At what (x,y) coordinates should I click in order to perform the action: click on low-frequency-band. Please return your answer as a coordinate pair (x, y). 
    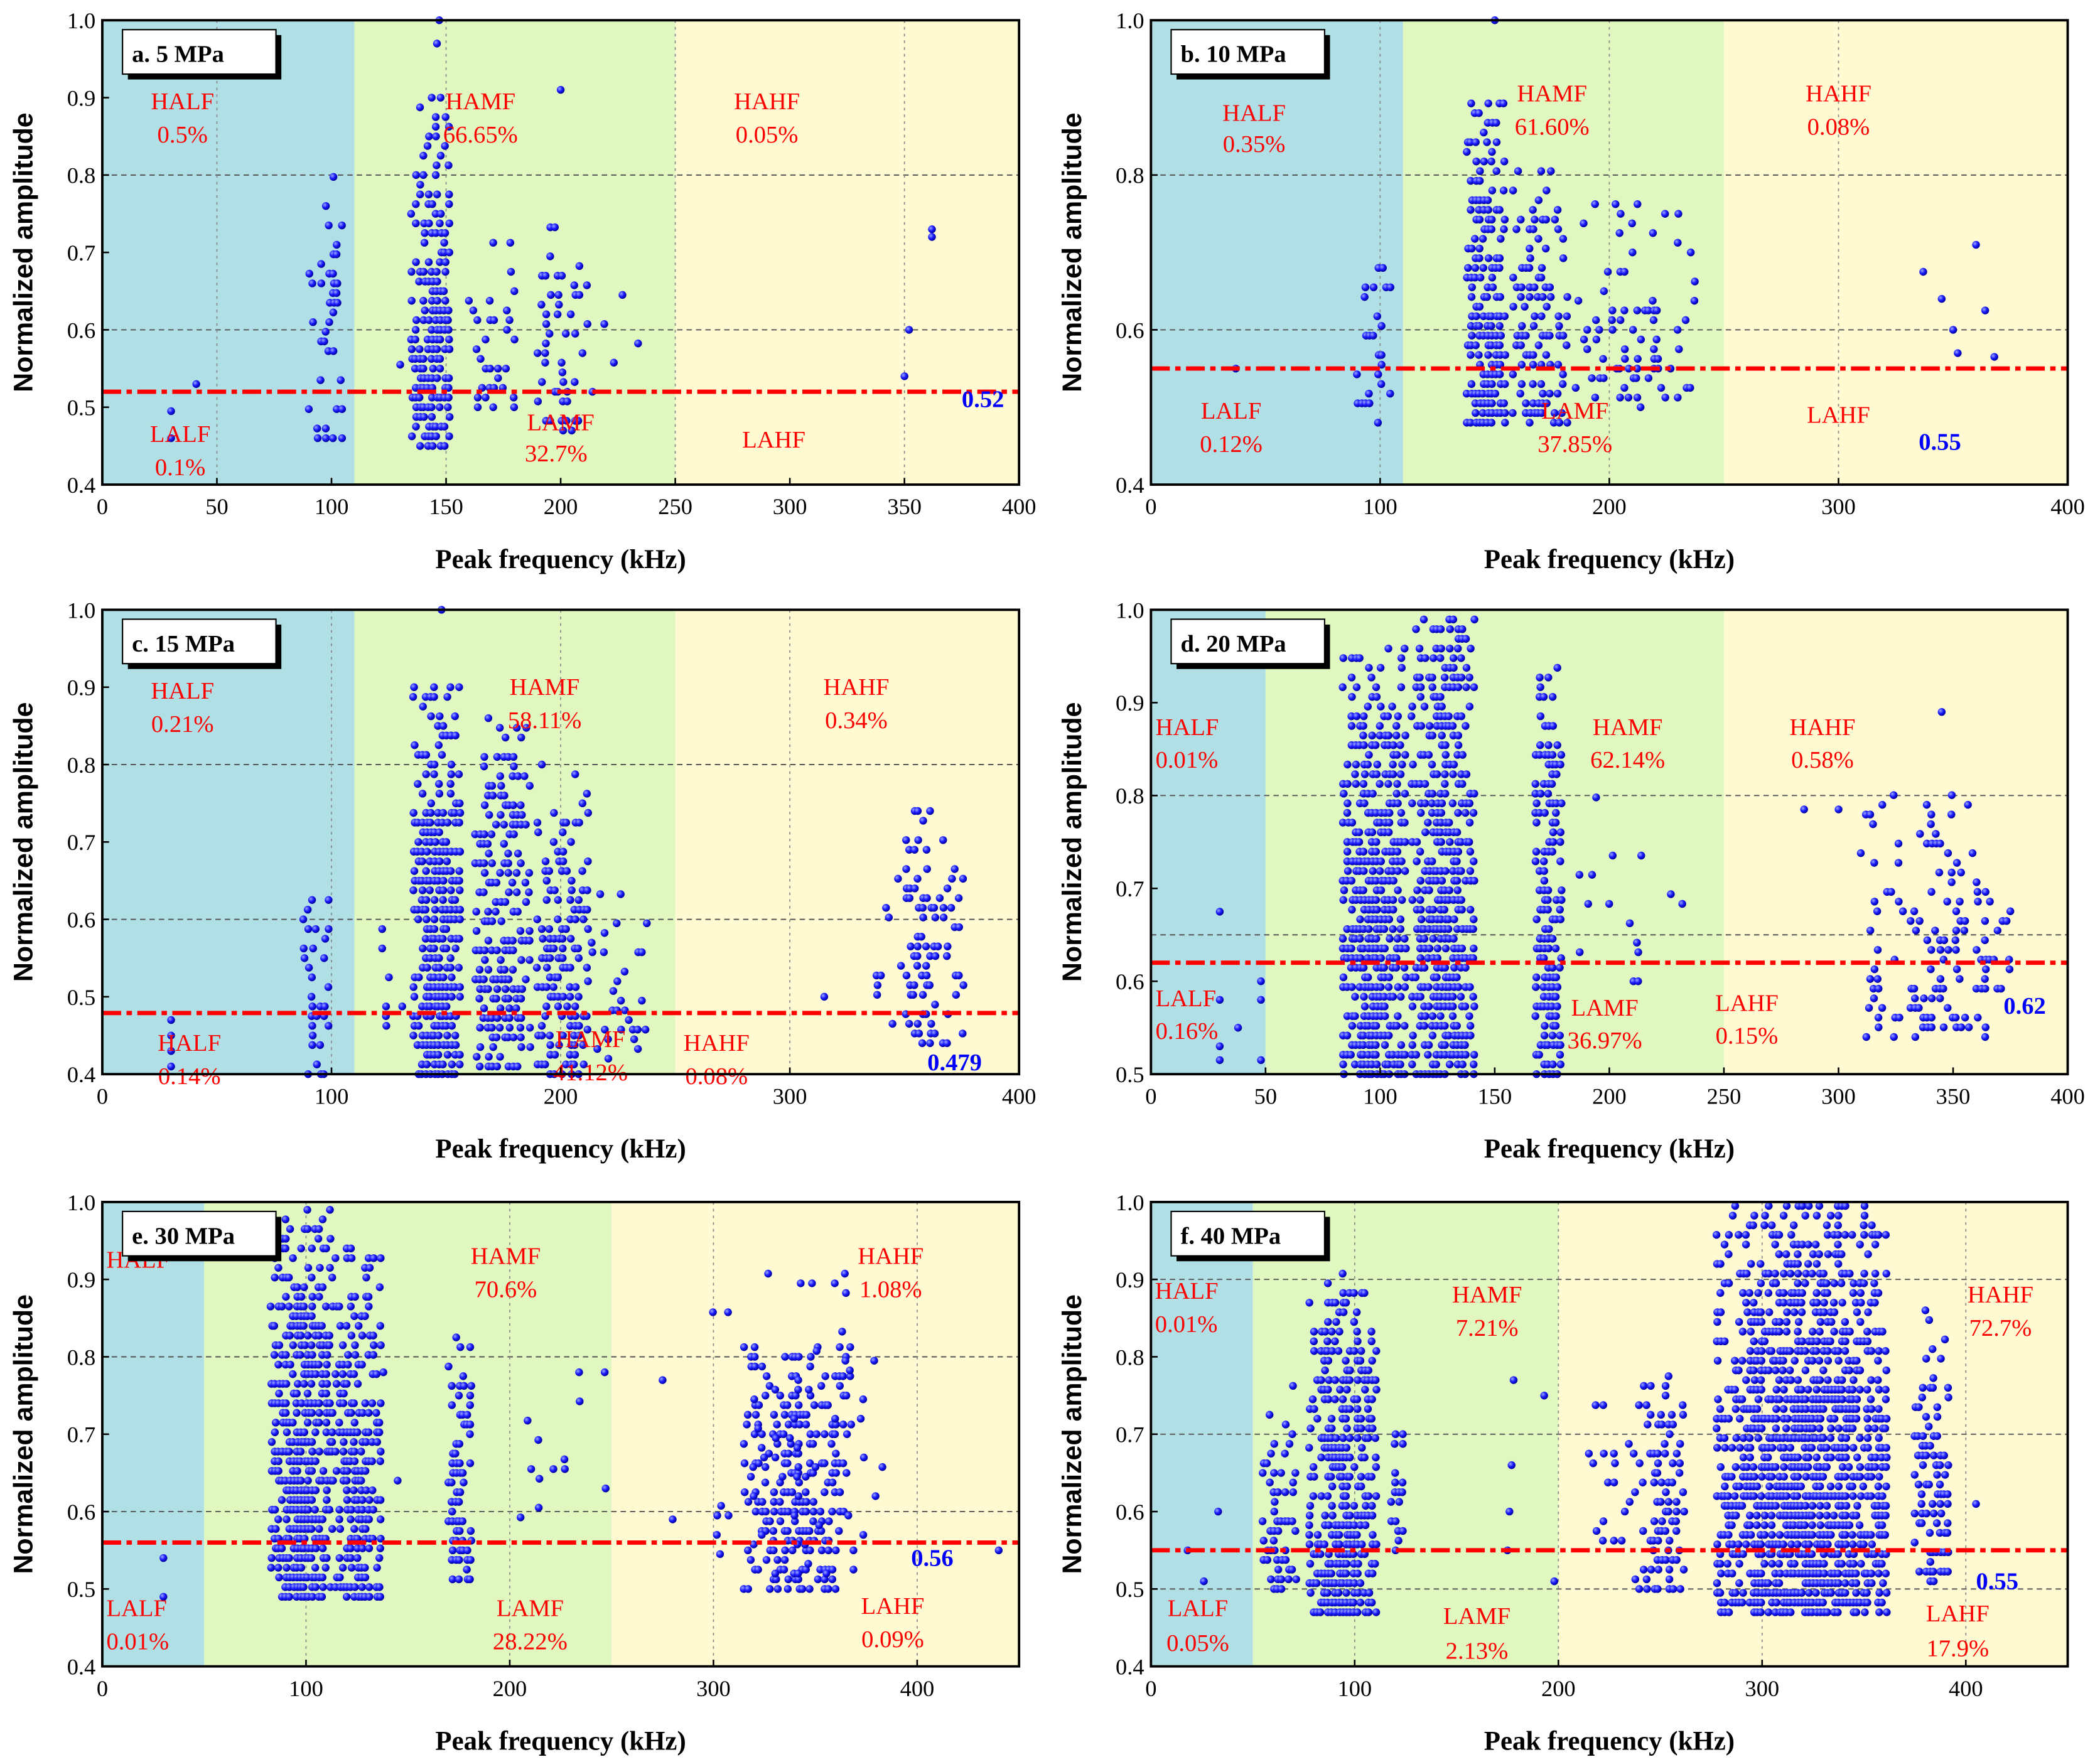
    Looking at the image, I should click on (1277, 253).